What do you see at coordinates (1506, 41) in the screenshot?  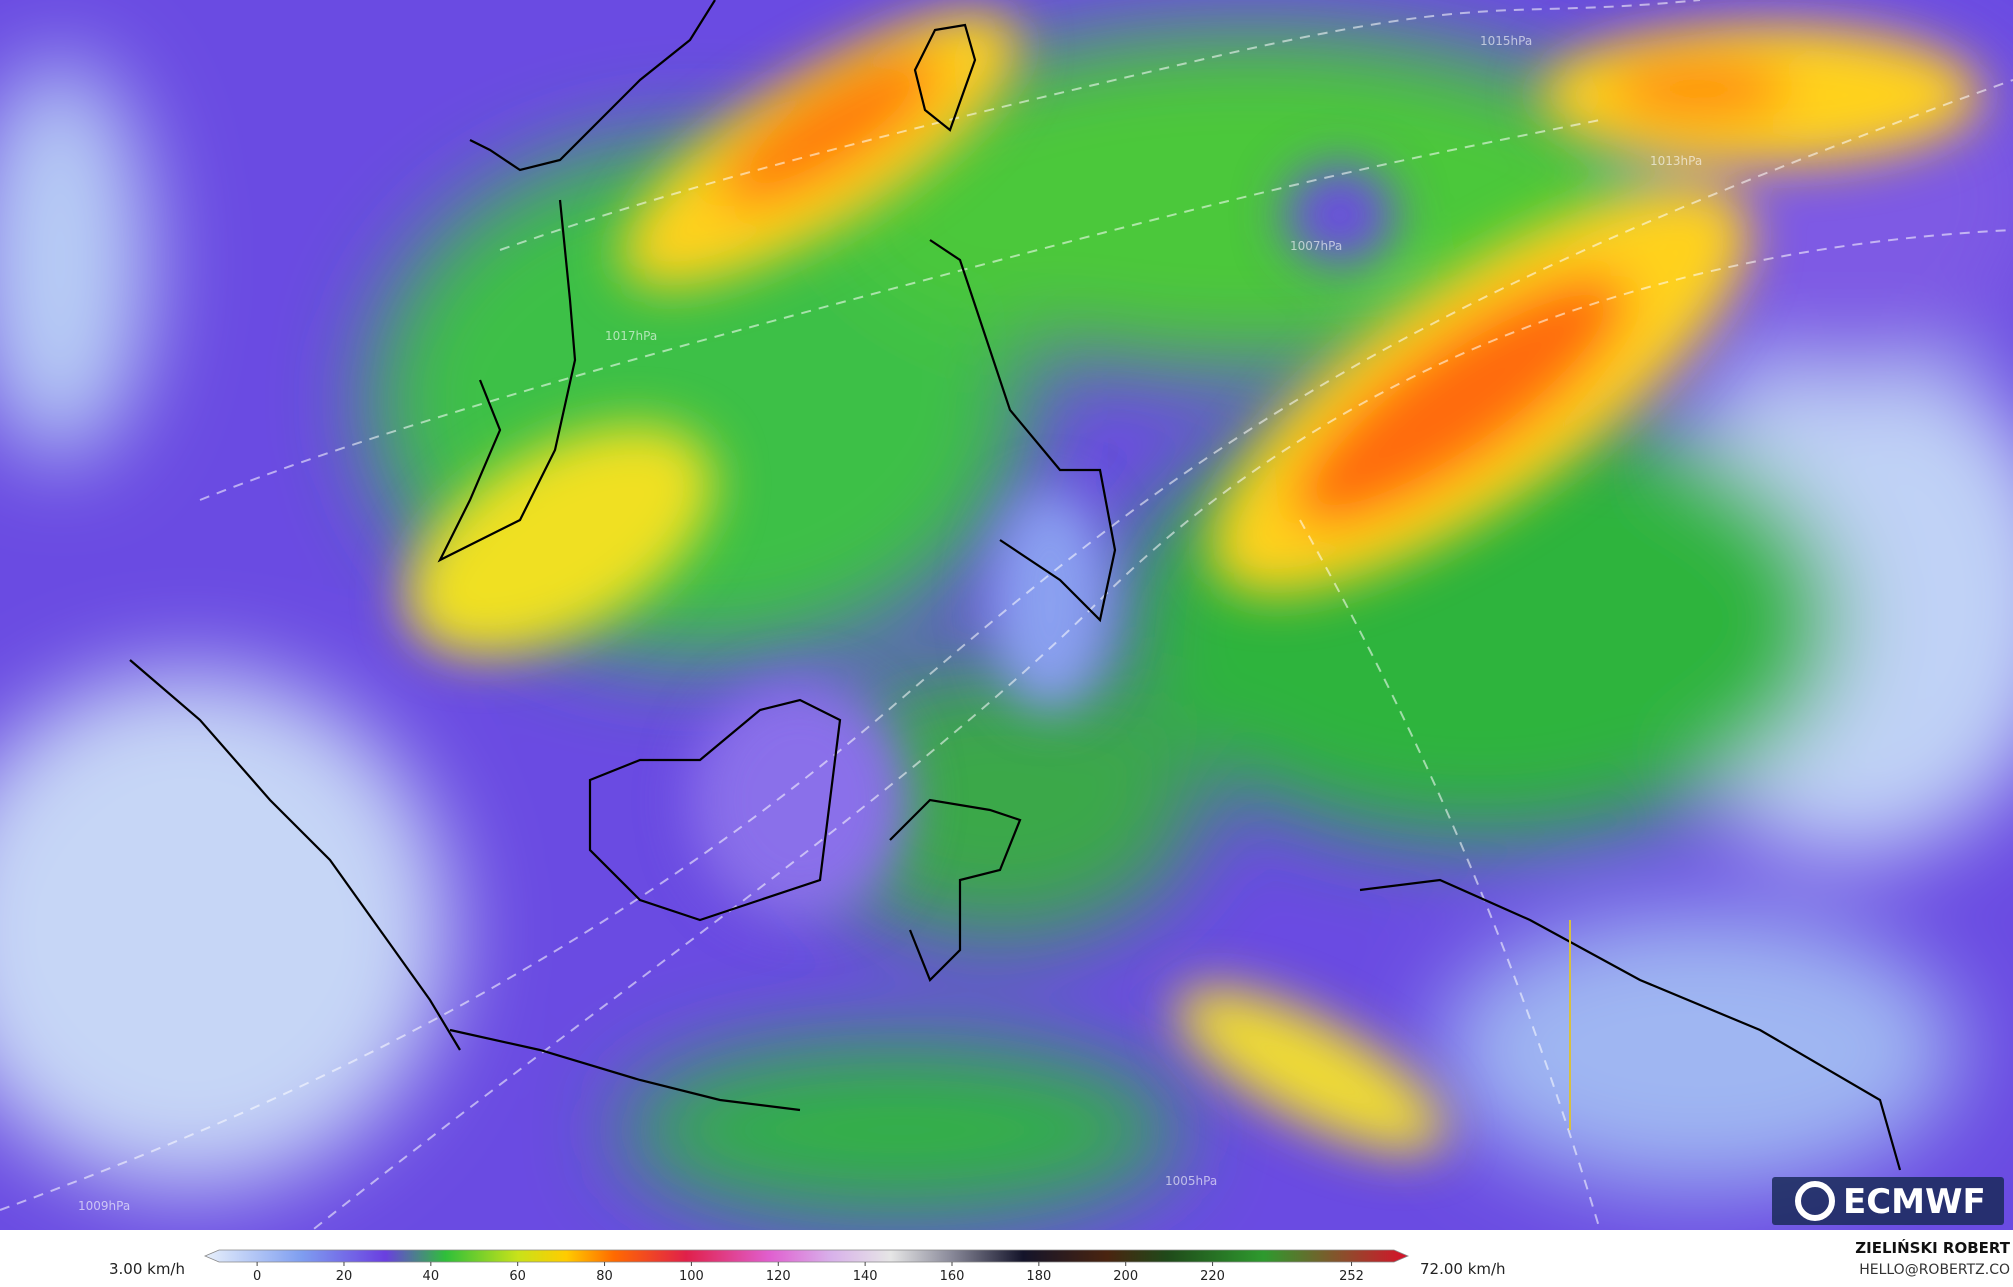 I see `isobar-label: 1015hPa` at bounding box center [1506, 41].